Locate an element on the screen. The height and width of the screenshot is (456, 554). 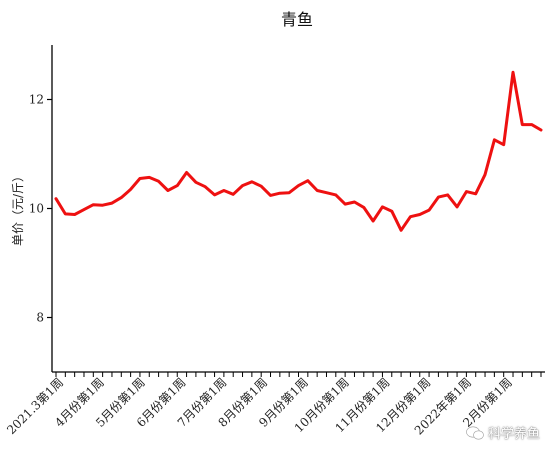
x-tick-label: 2021.3第1周 is located at coordinates (35, 406).